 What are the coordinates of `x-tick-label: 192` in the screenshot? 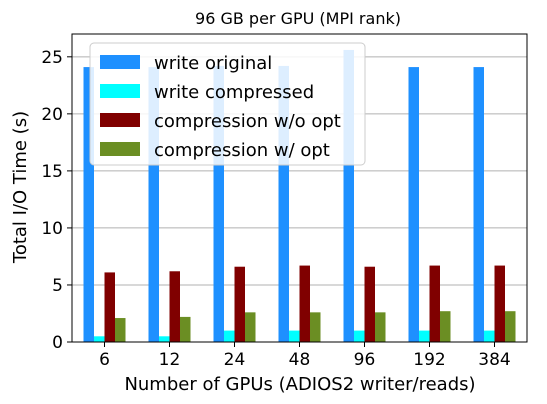 It's located at (429, 360).